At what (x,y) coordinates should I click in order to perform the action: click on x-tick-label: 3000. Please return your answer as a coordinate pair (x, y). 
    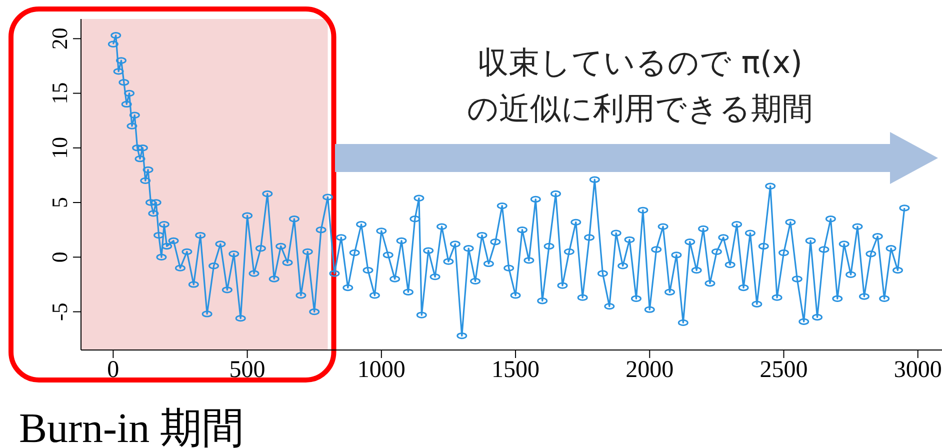
    Looking at the image, I should click on (918, 370).